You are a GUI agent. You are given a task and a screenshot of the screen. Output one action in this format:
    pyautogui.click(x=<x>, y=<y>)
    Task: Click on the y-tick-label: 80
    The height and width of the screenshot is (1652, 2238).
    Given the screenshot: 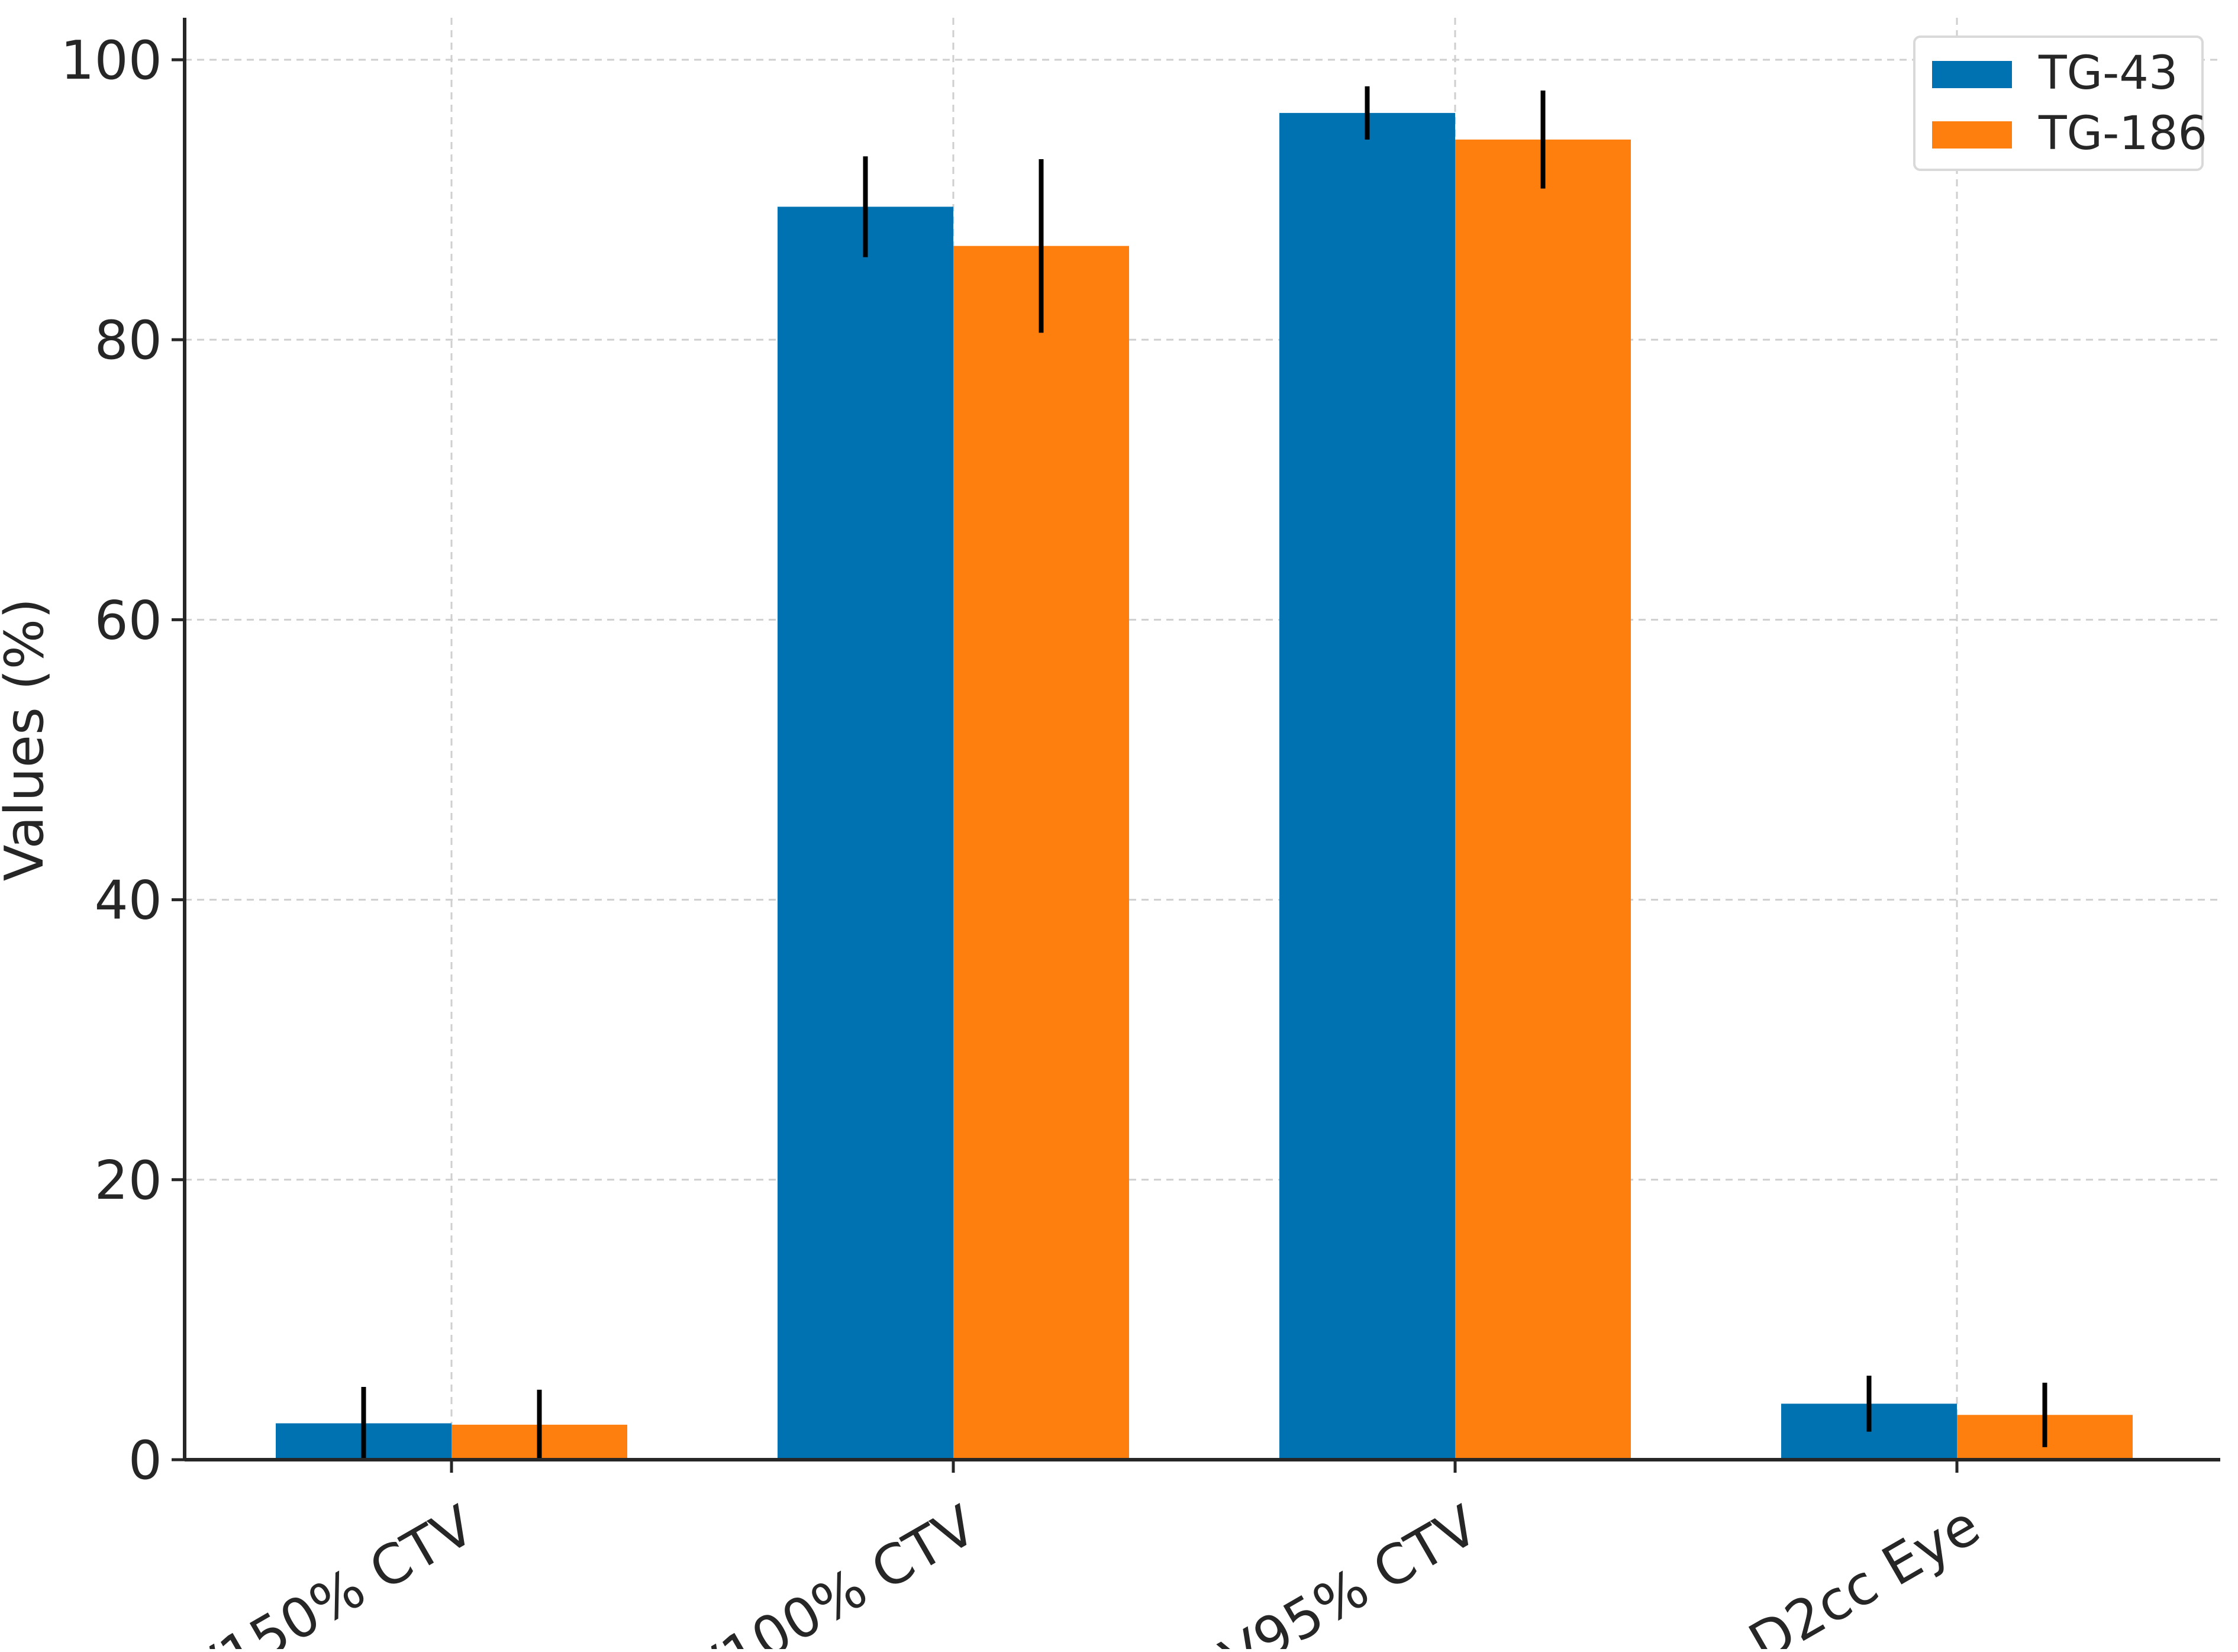 What is the action you would take?
    pyautogui.click(x=128, y=341)
    